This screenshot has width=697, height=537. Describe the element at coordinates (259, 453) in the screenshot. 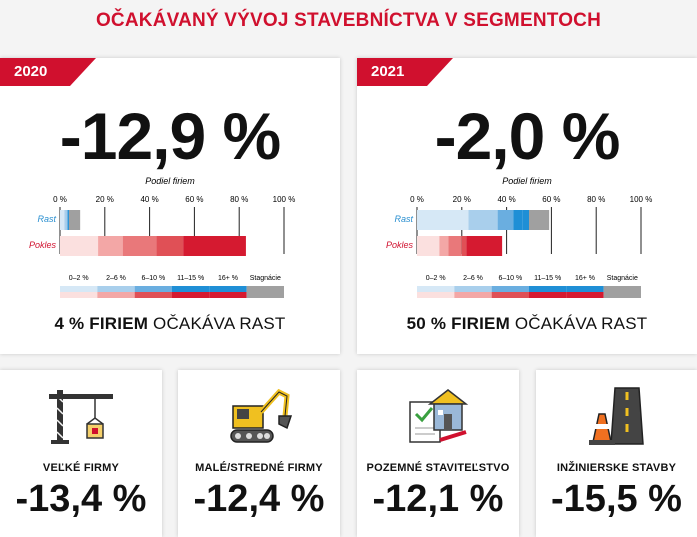

I see `segment-card-small-medium: MALÉ/STREDNÉ FIRMY -12,4 %` at that location.